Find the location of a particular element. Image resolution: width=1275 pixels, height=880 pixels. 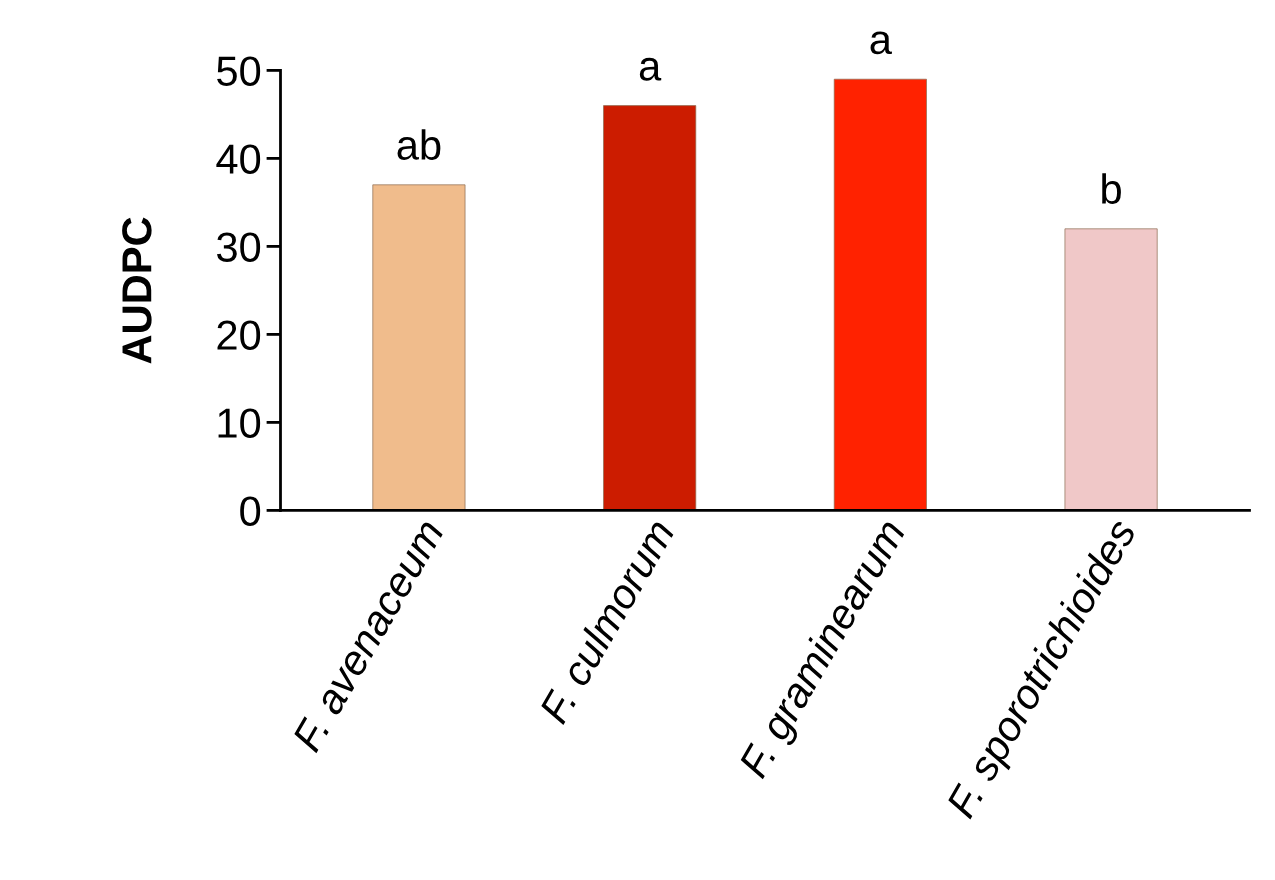

annotation: b is located at coordinates (1111, 188).